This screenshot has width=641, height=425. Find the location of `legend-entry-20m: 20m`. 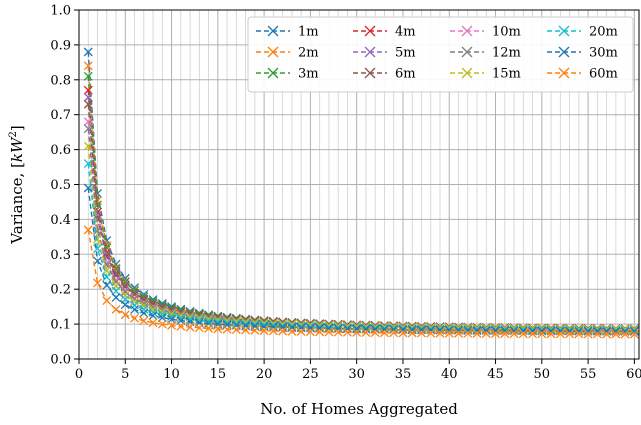

legend-entry-20m: 20m is located at coordinates (582, 32).